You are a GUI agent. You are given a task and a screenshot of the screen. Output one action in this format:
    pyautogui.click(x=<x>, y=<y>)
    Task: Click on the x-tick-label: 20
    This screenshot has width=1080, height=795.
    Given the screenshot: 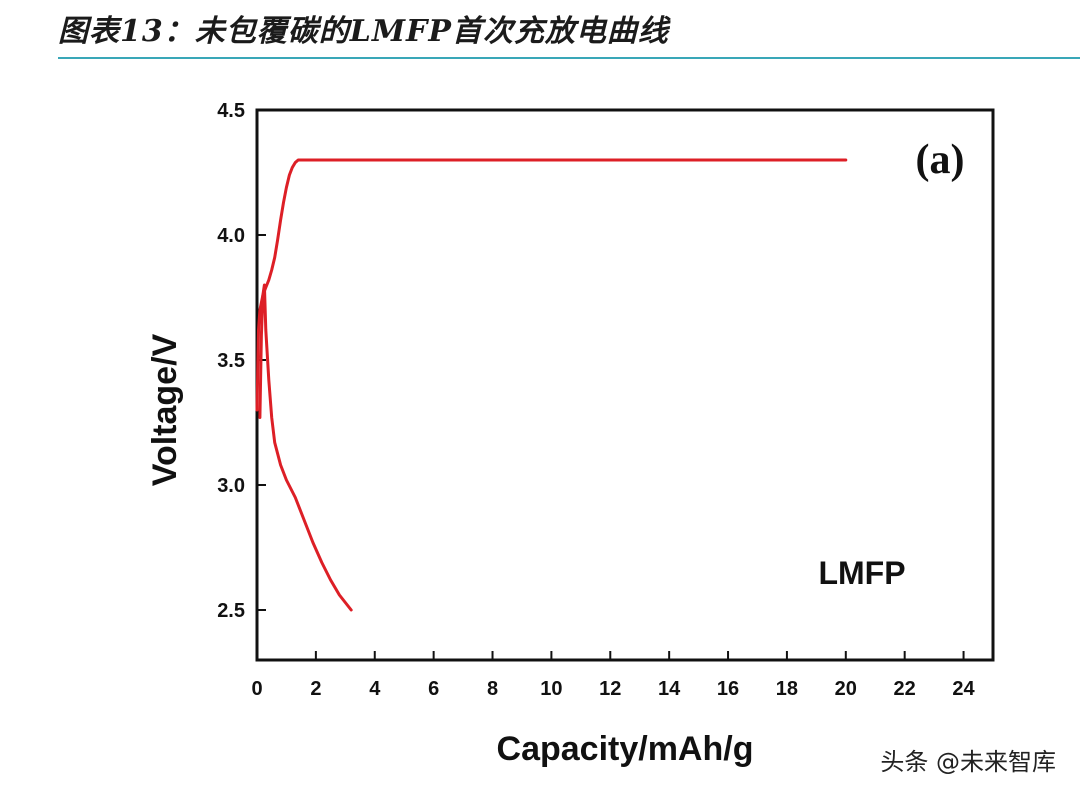 What is the action you would take?
    pyautogui.click(x=846, y=689)
    